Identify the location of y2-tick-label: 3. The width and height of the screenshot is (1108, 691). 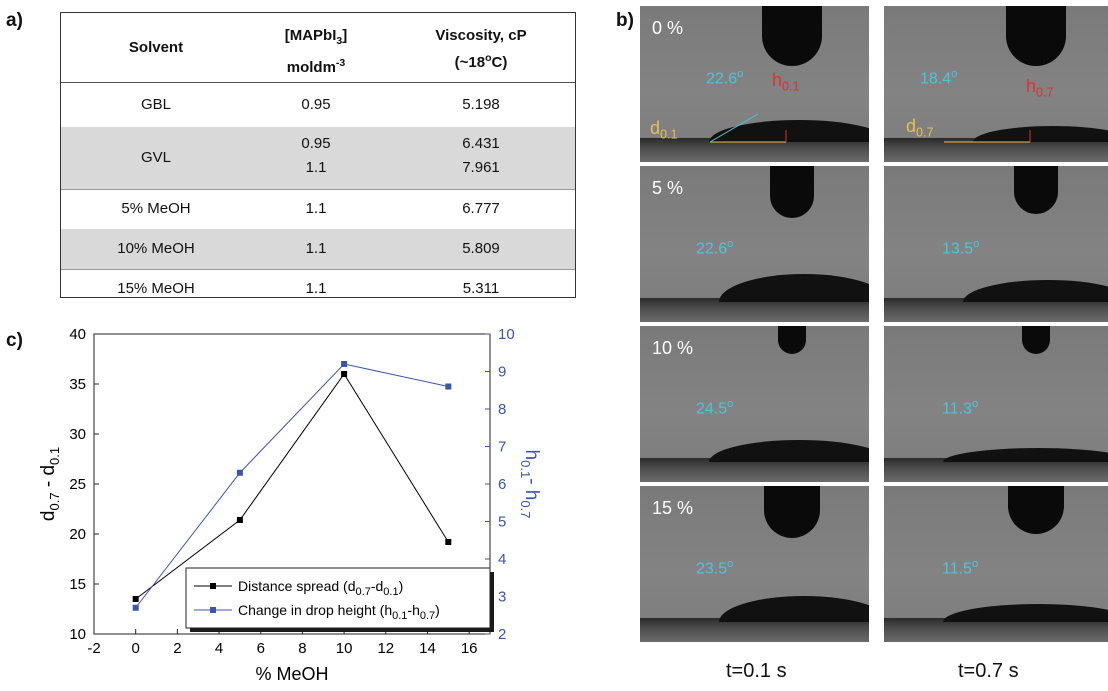
(502, 597).